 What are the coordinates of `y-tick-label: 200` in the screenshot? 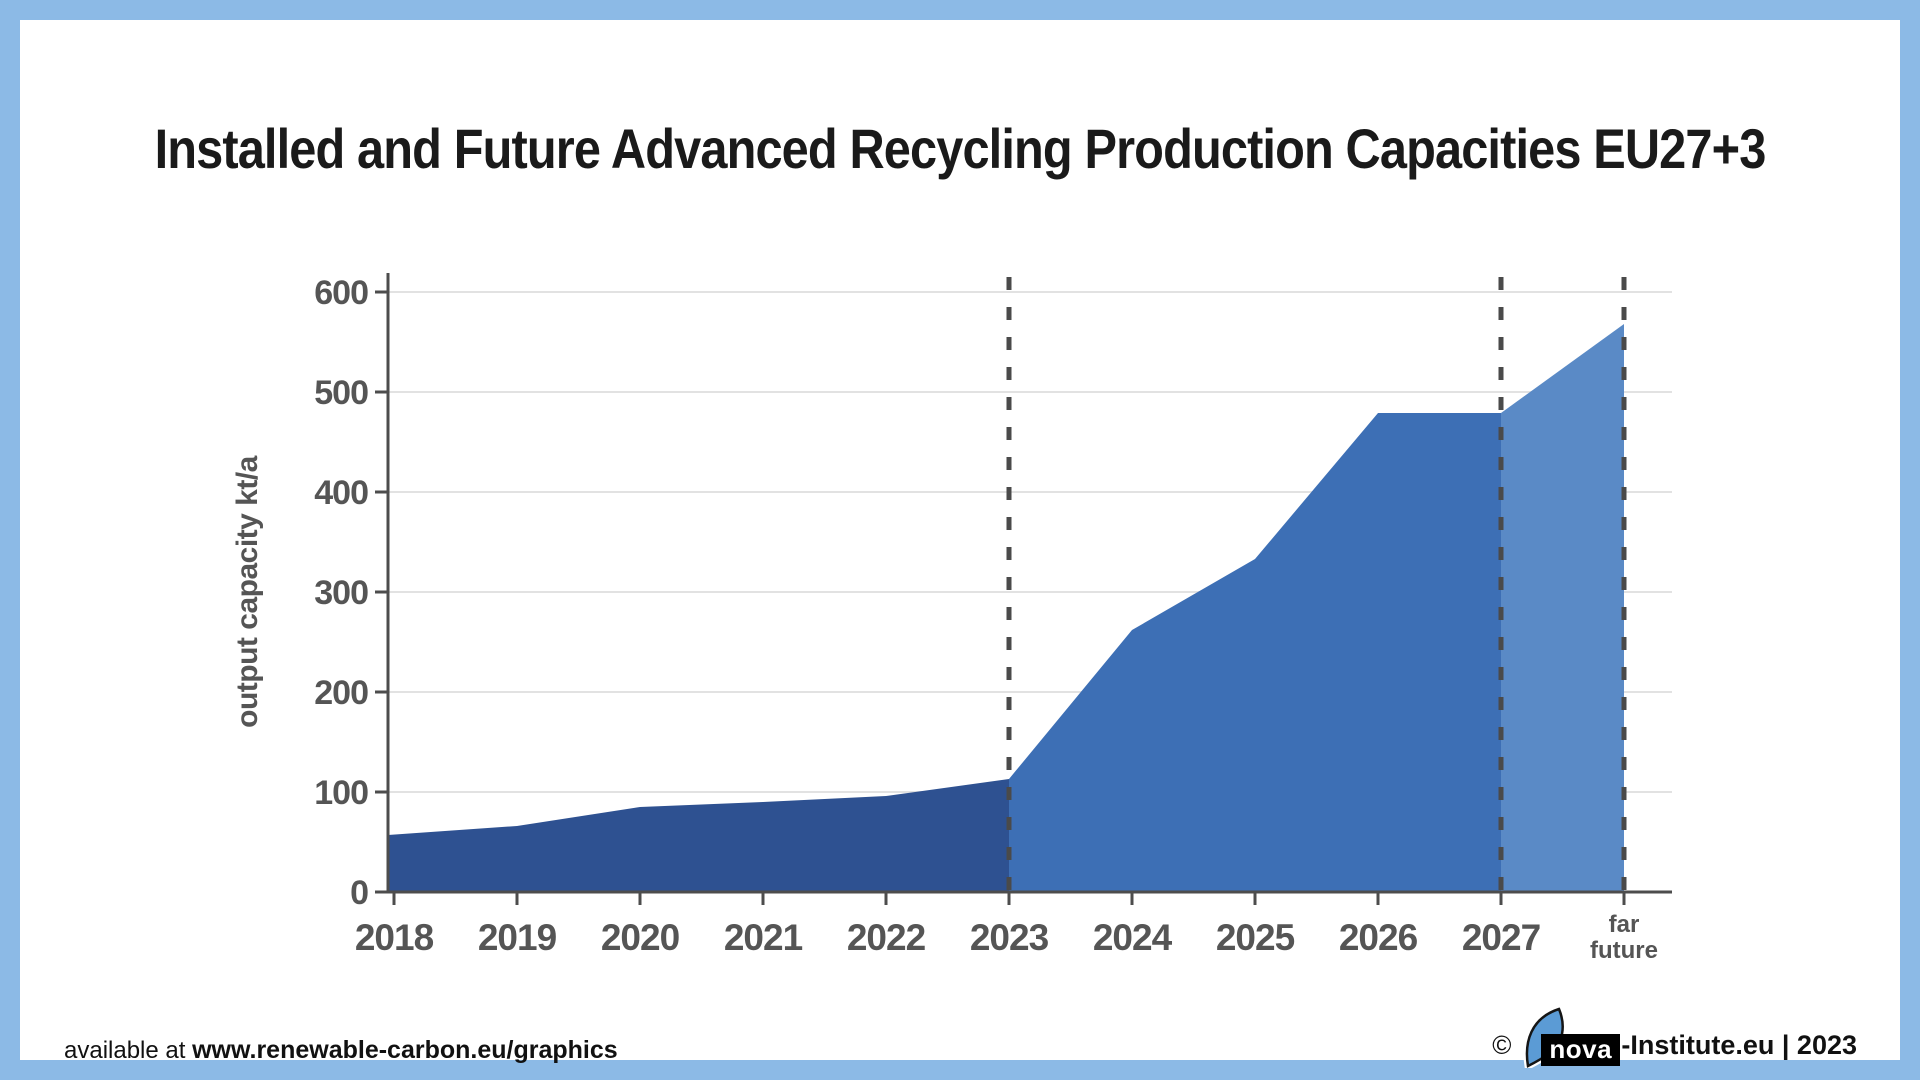 It's located at (341, 693).